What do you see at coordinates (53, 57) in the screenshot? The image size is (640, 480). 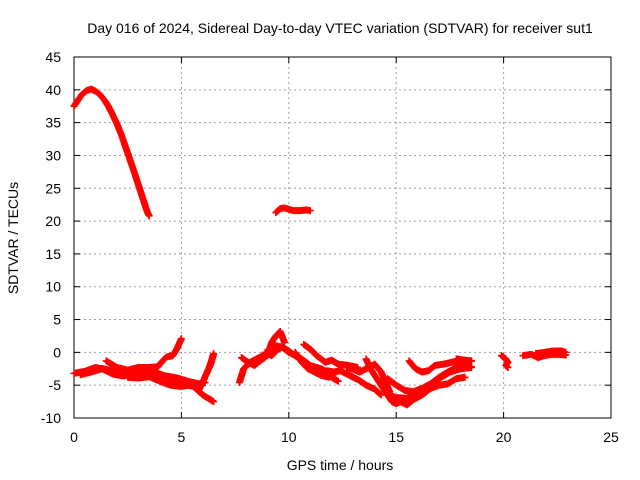 I see `y-tick-label: 45` at bounding box center [53, 57].